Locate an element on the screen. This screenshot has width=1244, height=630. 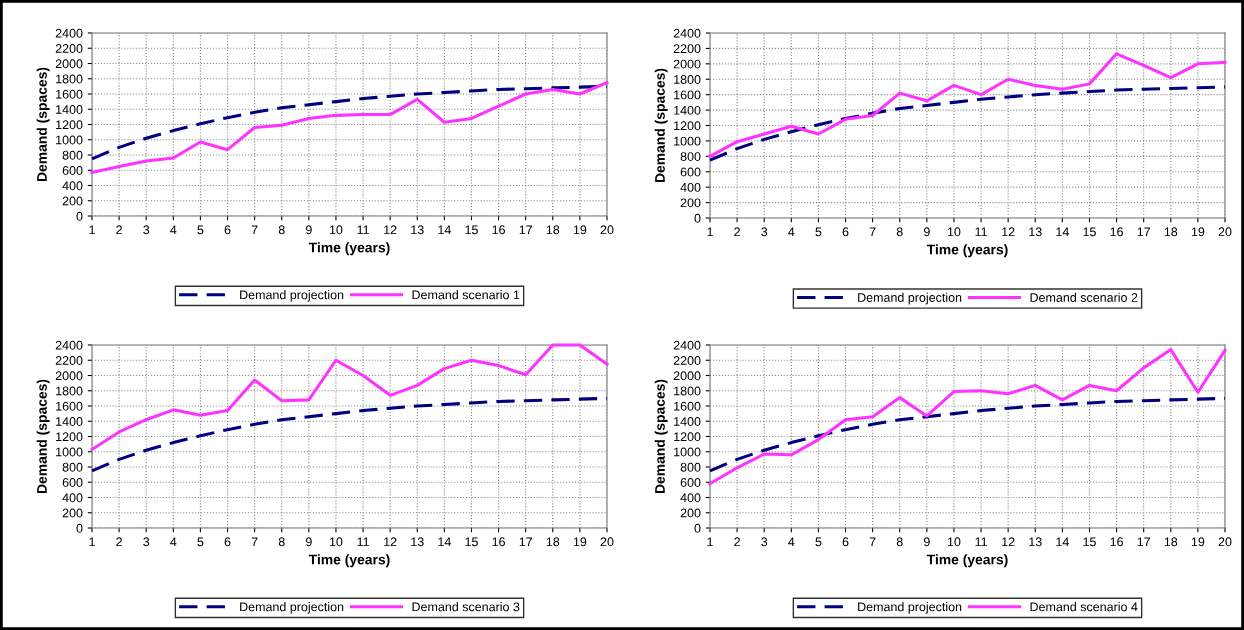
legend-label: Demand scenario 1 is located at coordinates (466, 295).